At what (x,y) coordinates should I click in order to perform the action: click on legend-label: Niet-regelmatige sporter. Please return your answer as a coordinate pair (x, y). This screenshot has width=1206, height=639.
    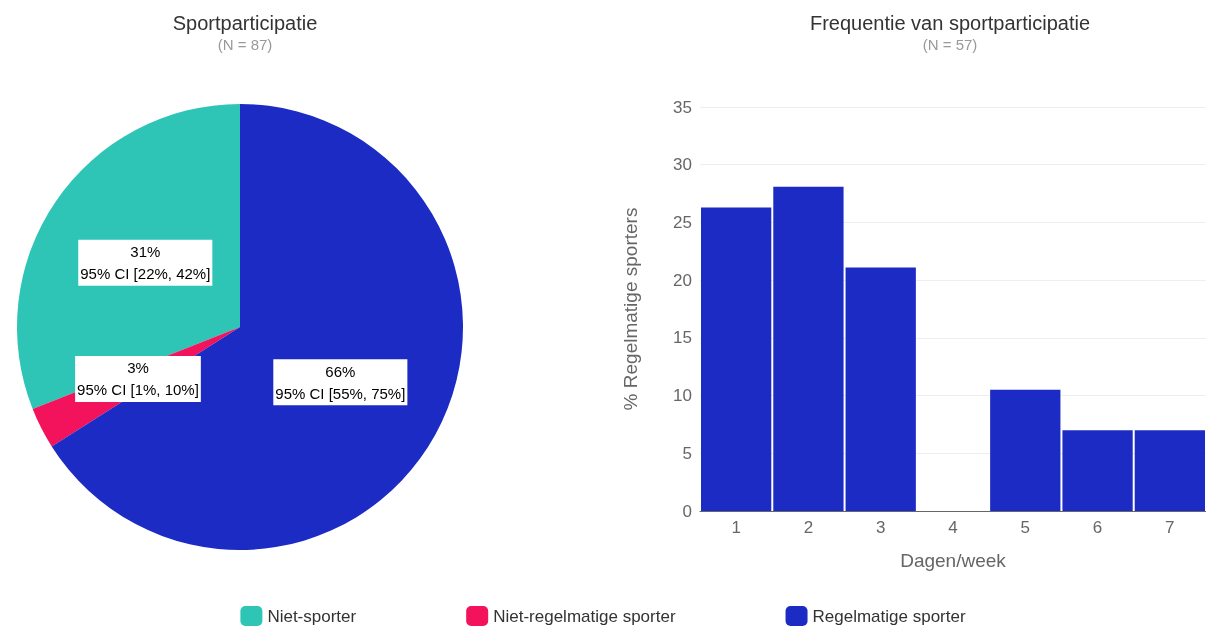
    Looking at the image, I should click on (584, 616).